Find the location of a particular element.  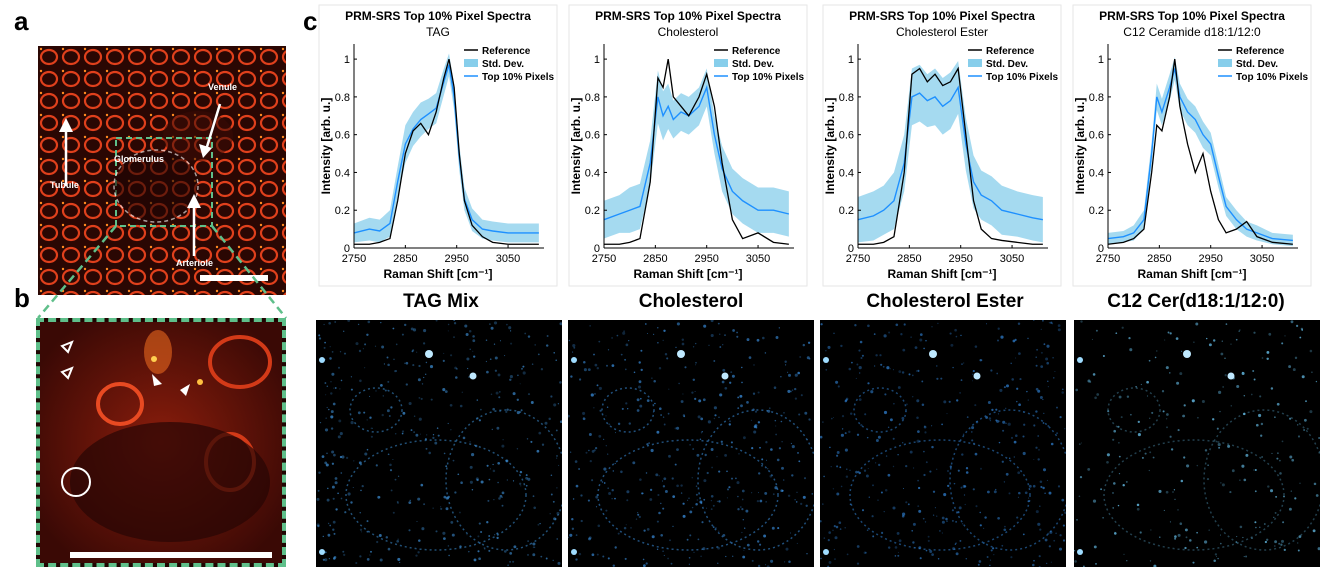

bright-spot is located at coordinates (826, 360).